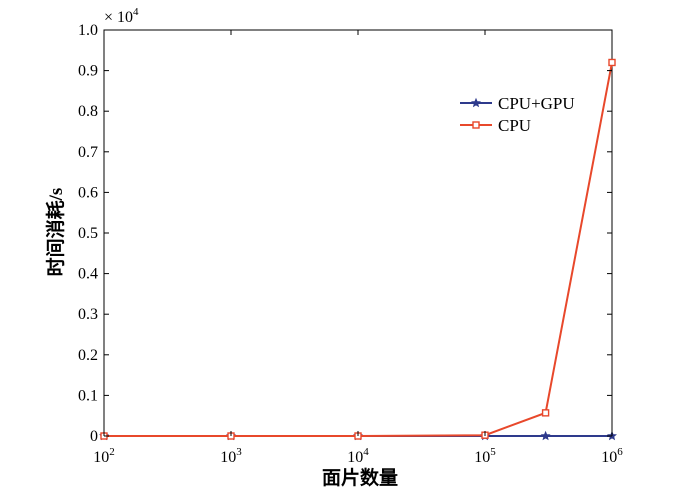  I want to click on x-axis-label: 面片数量, so click(360, 477).